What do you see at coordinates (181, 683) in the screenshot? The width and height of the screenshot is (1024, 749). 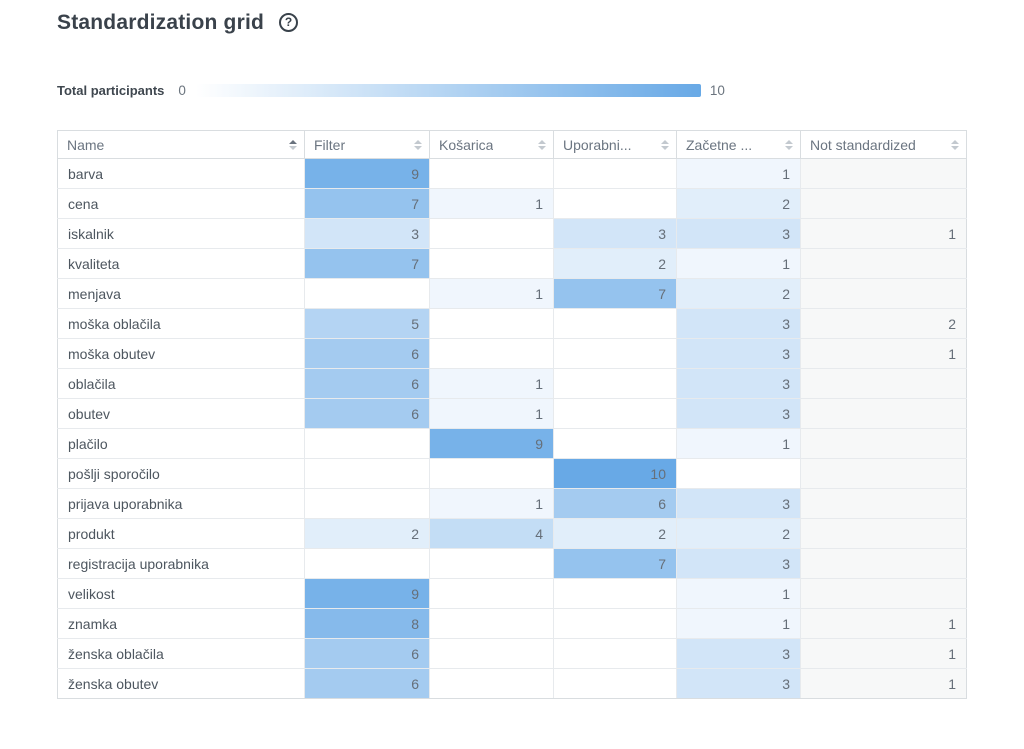 I see `row-name-cell: ženska obutev` at bounding box center [181, 683].